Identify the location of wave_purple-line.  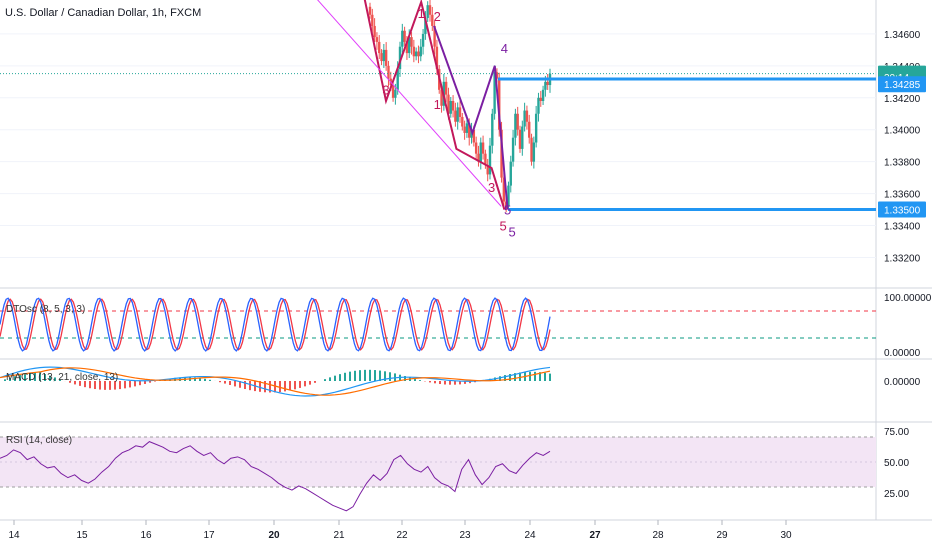
(471, 117).